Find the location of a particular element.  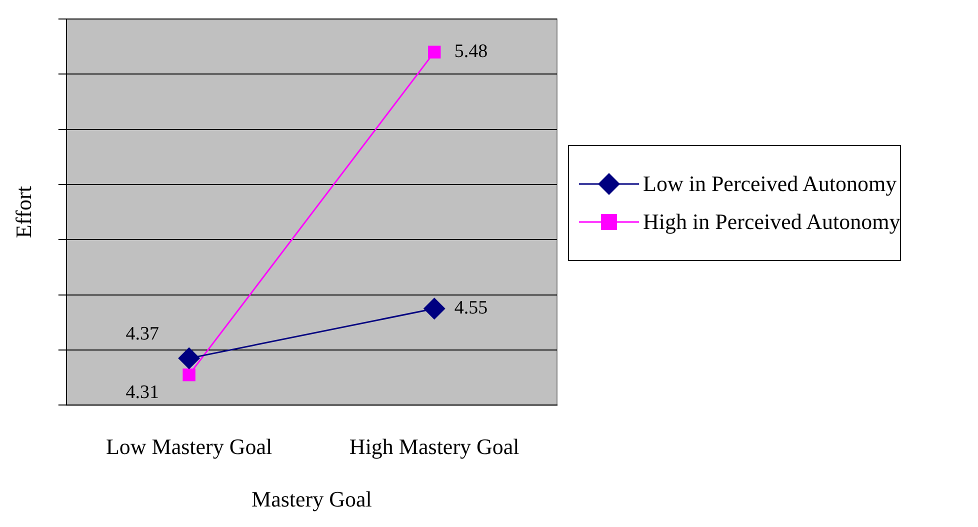

x-axis-title: Mastery Goal is located at coordinates (312, 499).